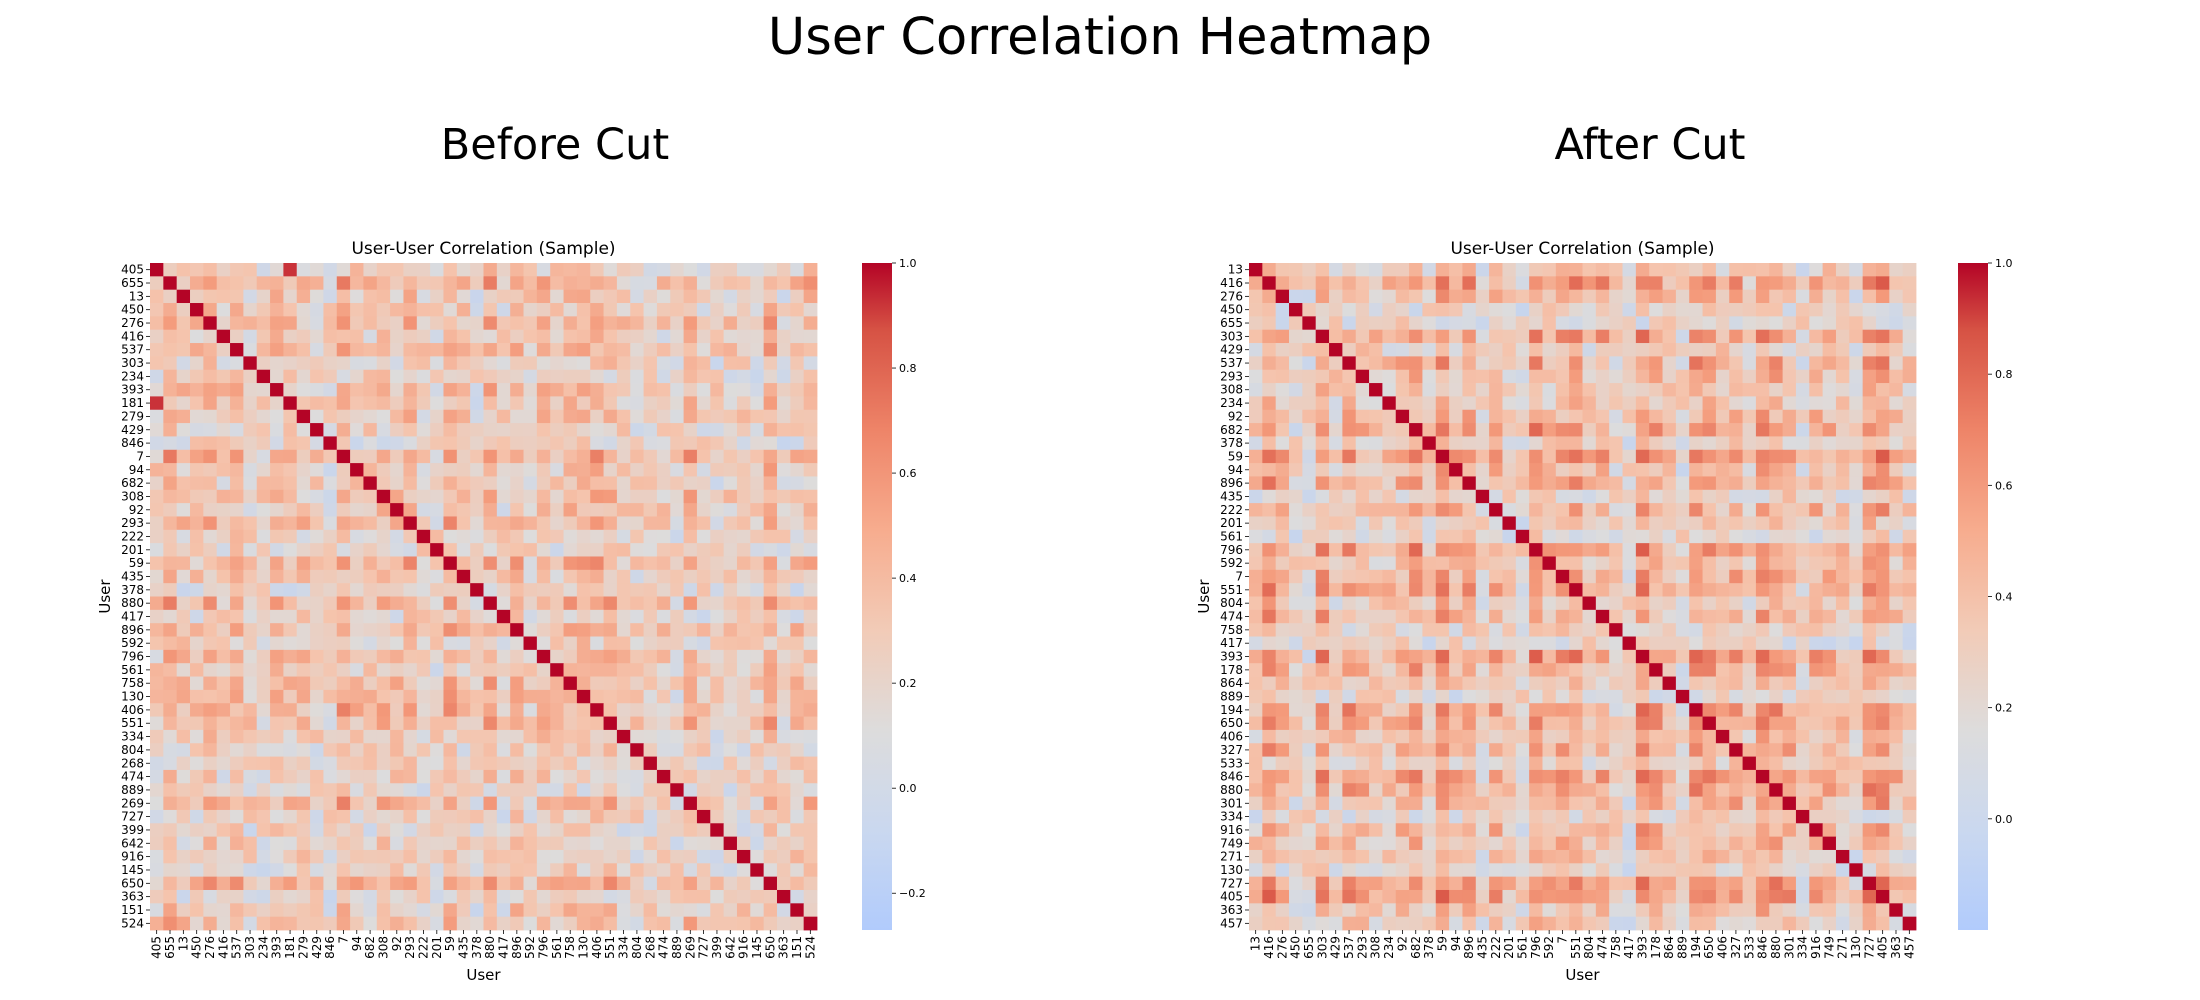 The height and width of the screenshot is (1000, 2200). I want to click on y-tick-label: 804, so click(132, 750).